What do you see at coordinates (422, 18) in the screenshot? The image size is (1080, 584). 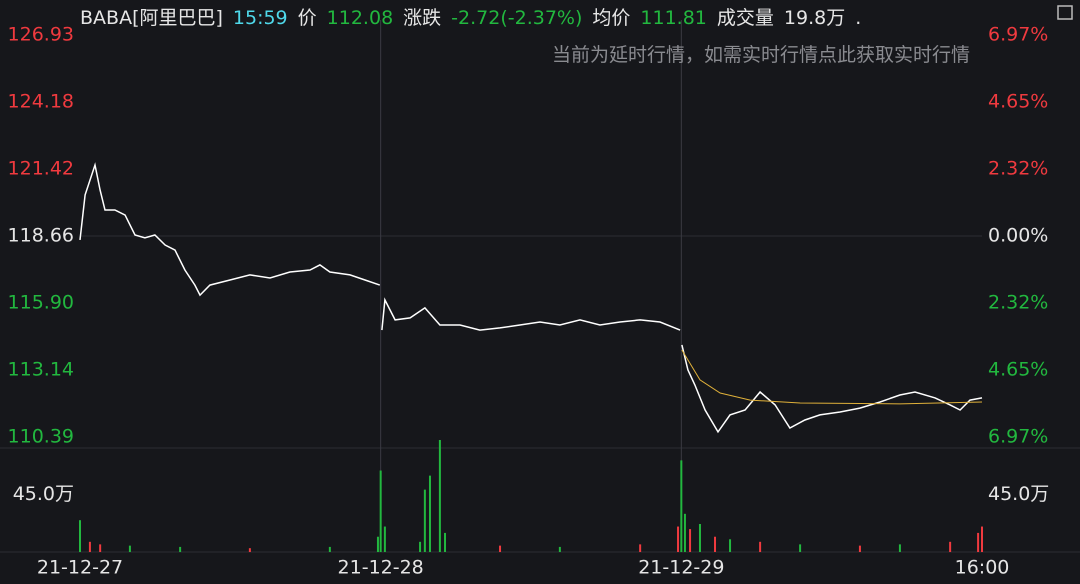 I see `change-label: 涨跌` at bounding box center [422, 18].